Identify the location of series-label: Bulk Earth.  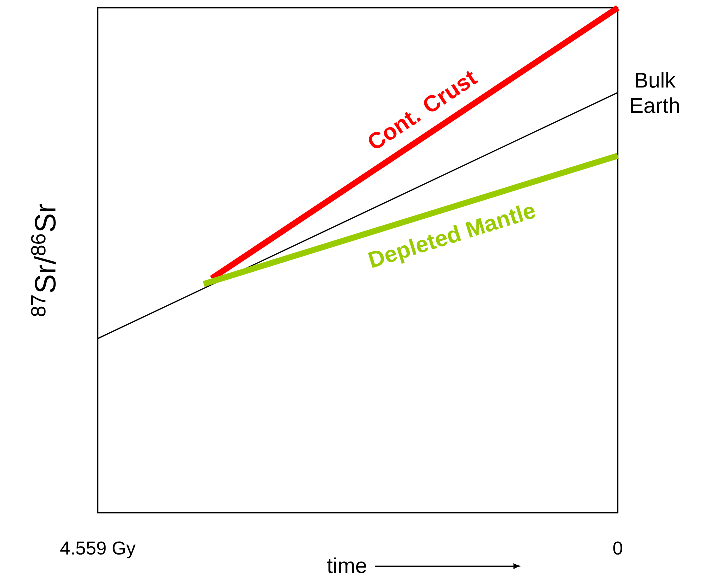
(655, 93).